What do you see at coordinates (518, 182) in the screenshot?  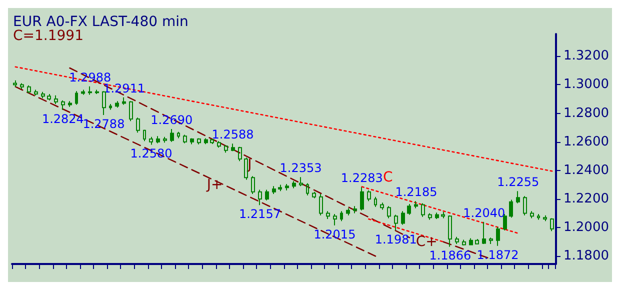 I see `annotation: 1.2255` at bounding box center [518, 182].